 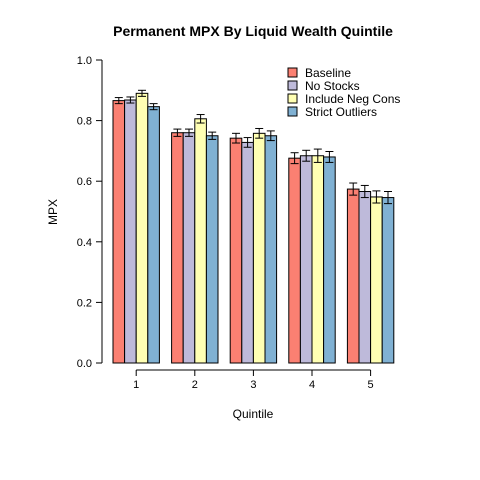 What do you see at coordinates (84, 364) in the screenshot?
I see `y-tick-label: 0.0` at bounding box center [84, 364].